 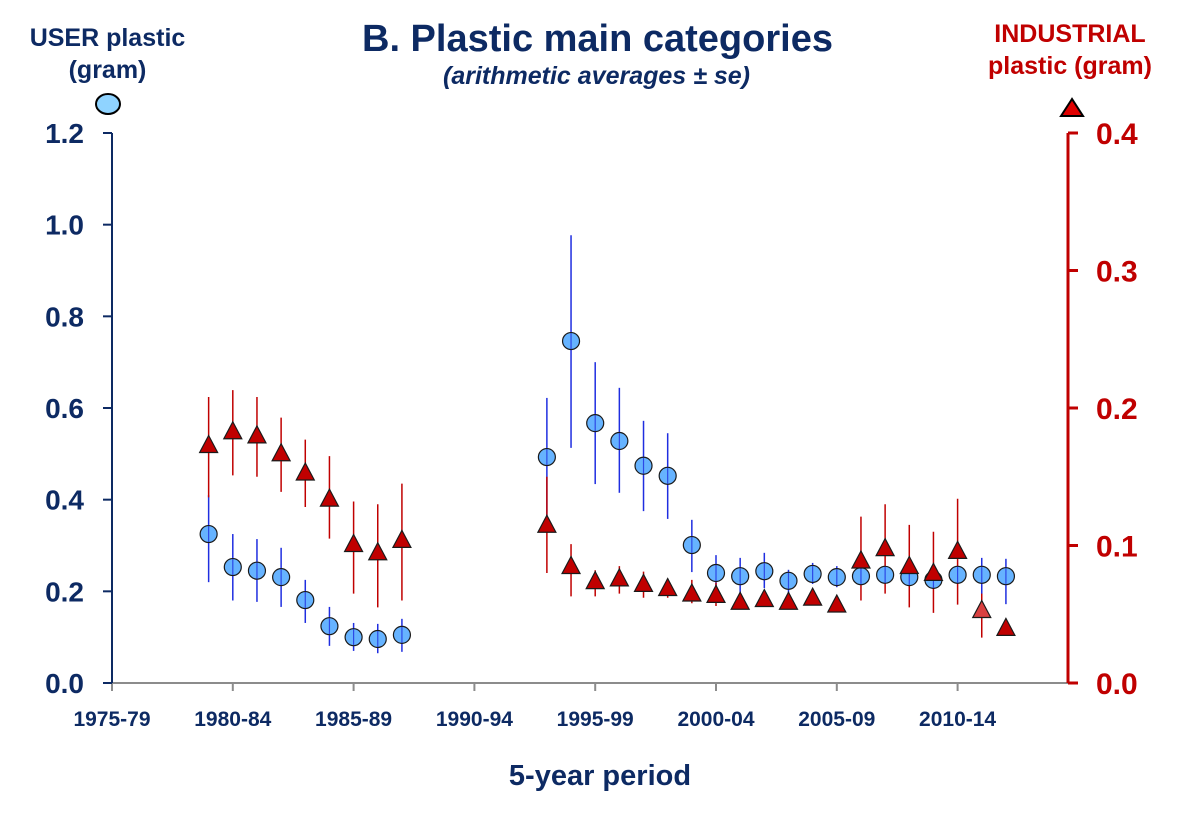 What do you see at coordinates (1117, 134) in the screenshot?
I see `right-y-tick-label: 0.4` at bounding box center [1117, 134].